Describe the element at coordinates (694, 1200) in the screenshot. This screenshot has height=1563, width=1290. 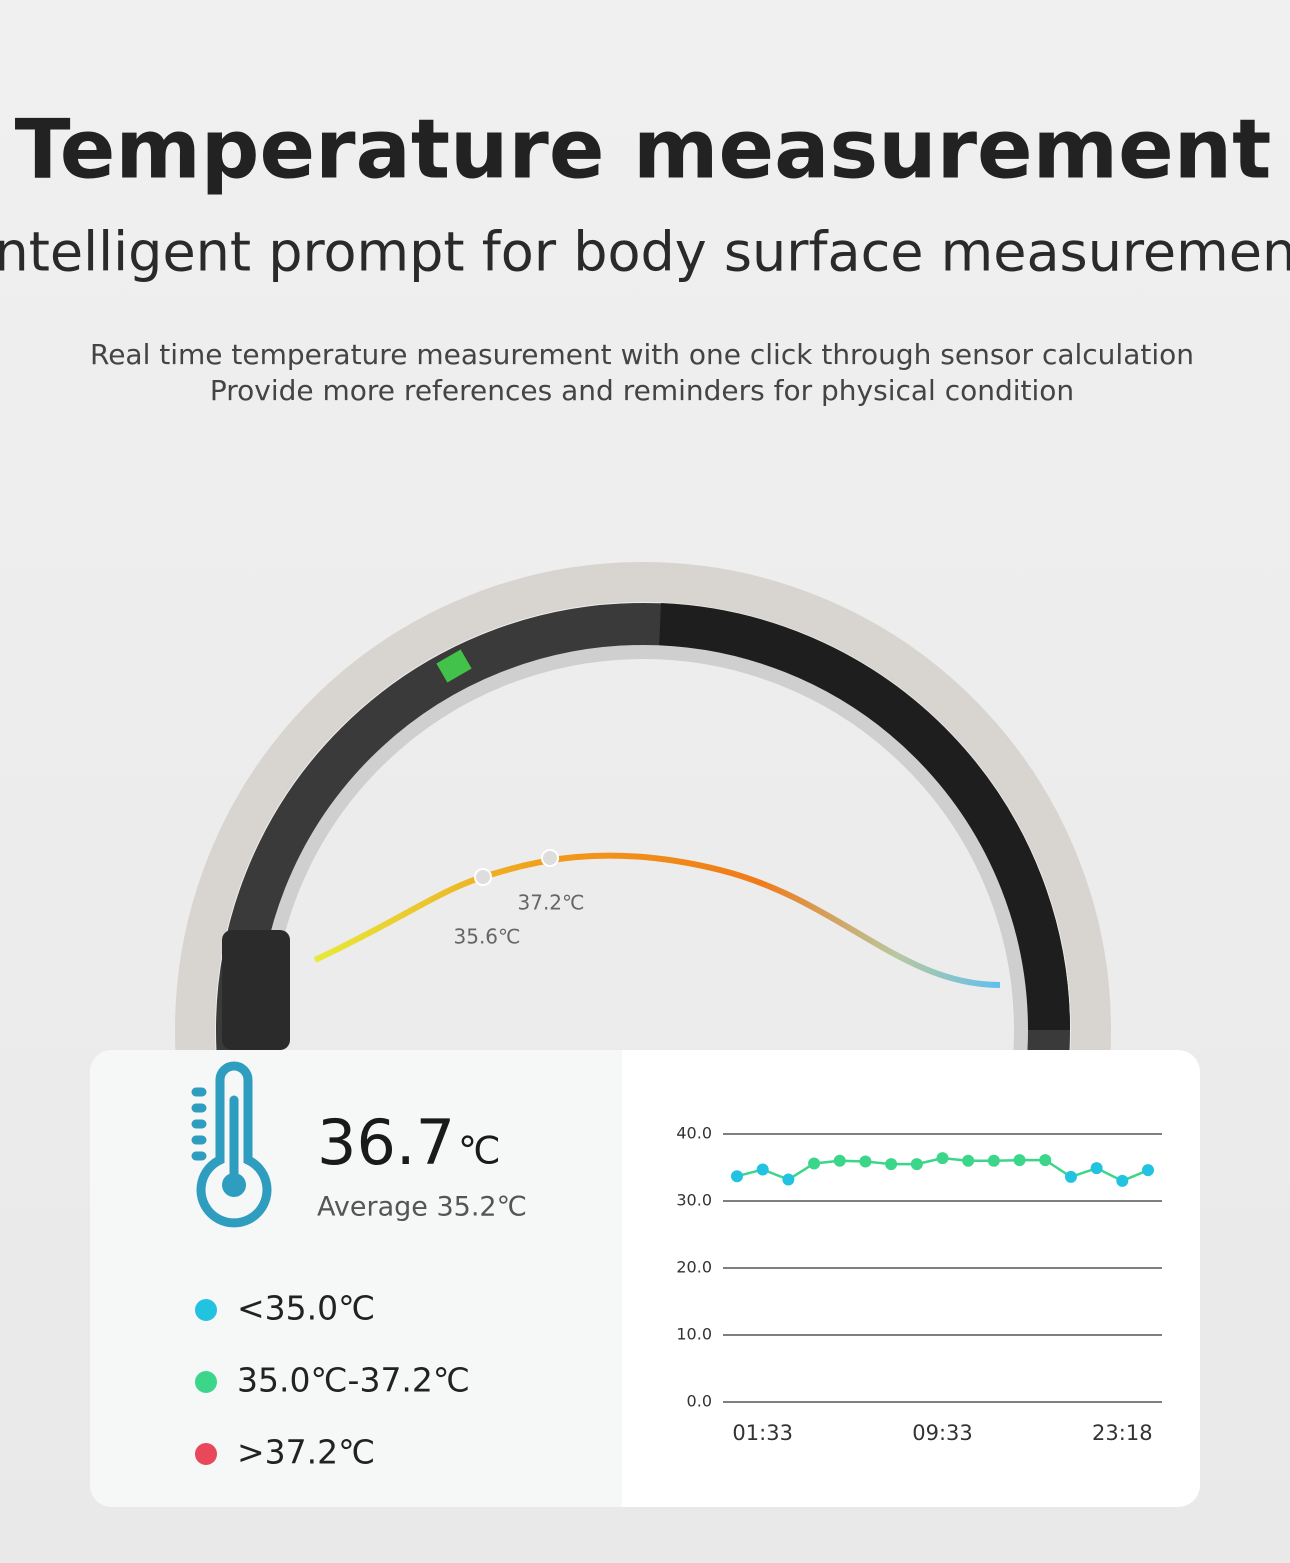
I see `y-tick-label: 30.0` at that location.